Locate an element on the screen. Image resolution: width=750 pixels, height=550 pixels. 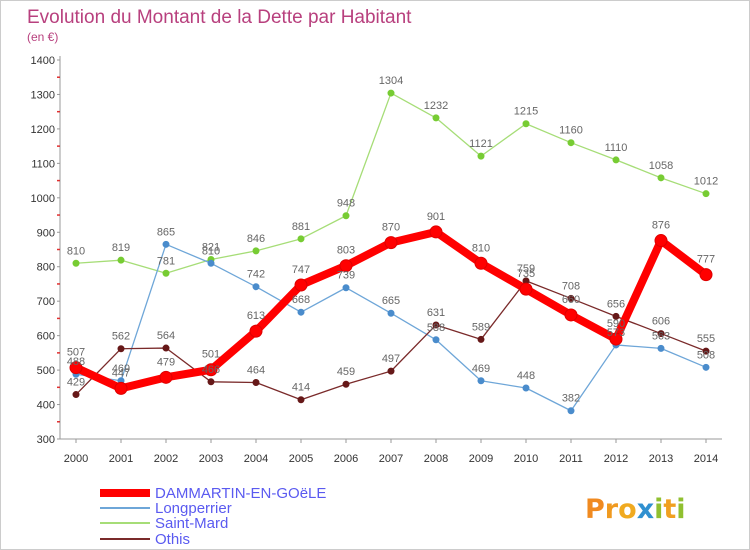
data-label-saint-mard: 1215 is located at coordinates (526, 112).